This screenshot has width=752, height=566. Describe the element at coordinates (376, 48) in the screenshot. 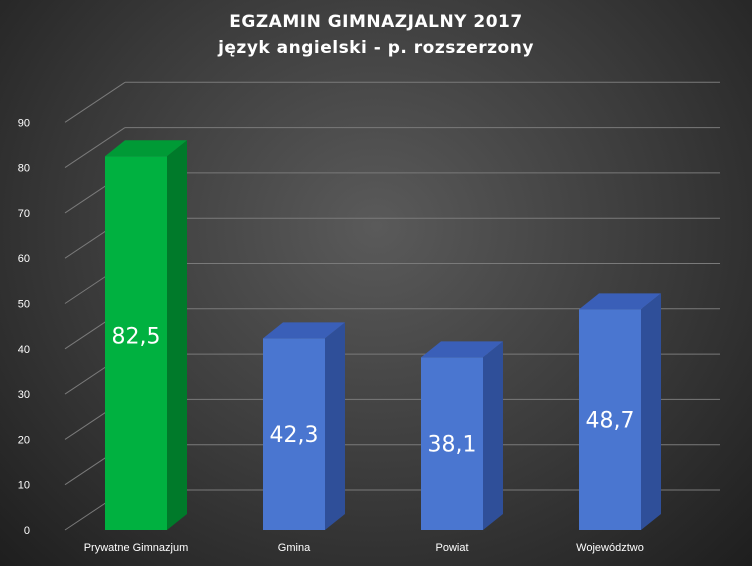

I see `chart-subtitle: język angielski - p. rozszerzony` at that location.